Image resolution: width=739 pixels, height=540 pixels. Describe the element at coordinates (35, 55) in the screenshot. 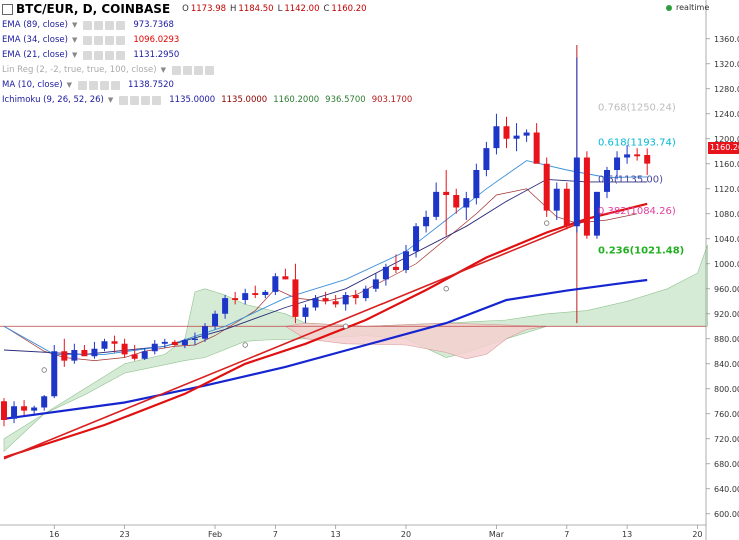

I see `indicator-name: EMA (21, close)` at that location.